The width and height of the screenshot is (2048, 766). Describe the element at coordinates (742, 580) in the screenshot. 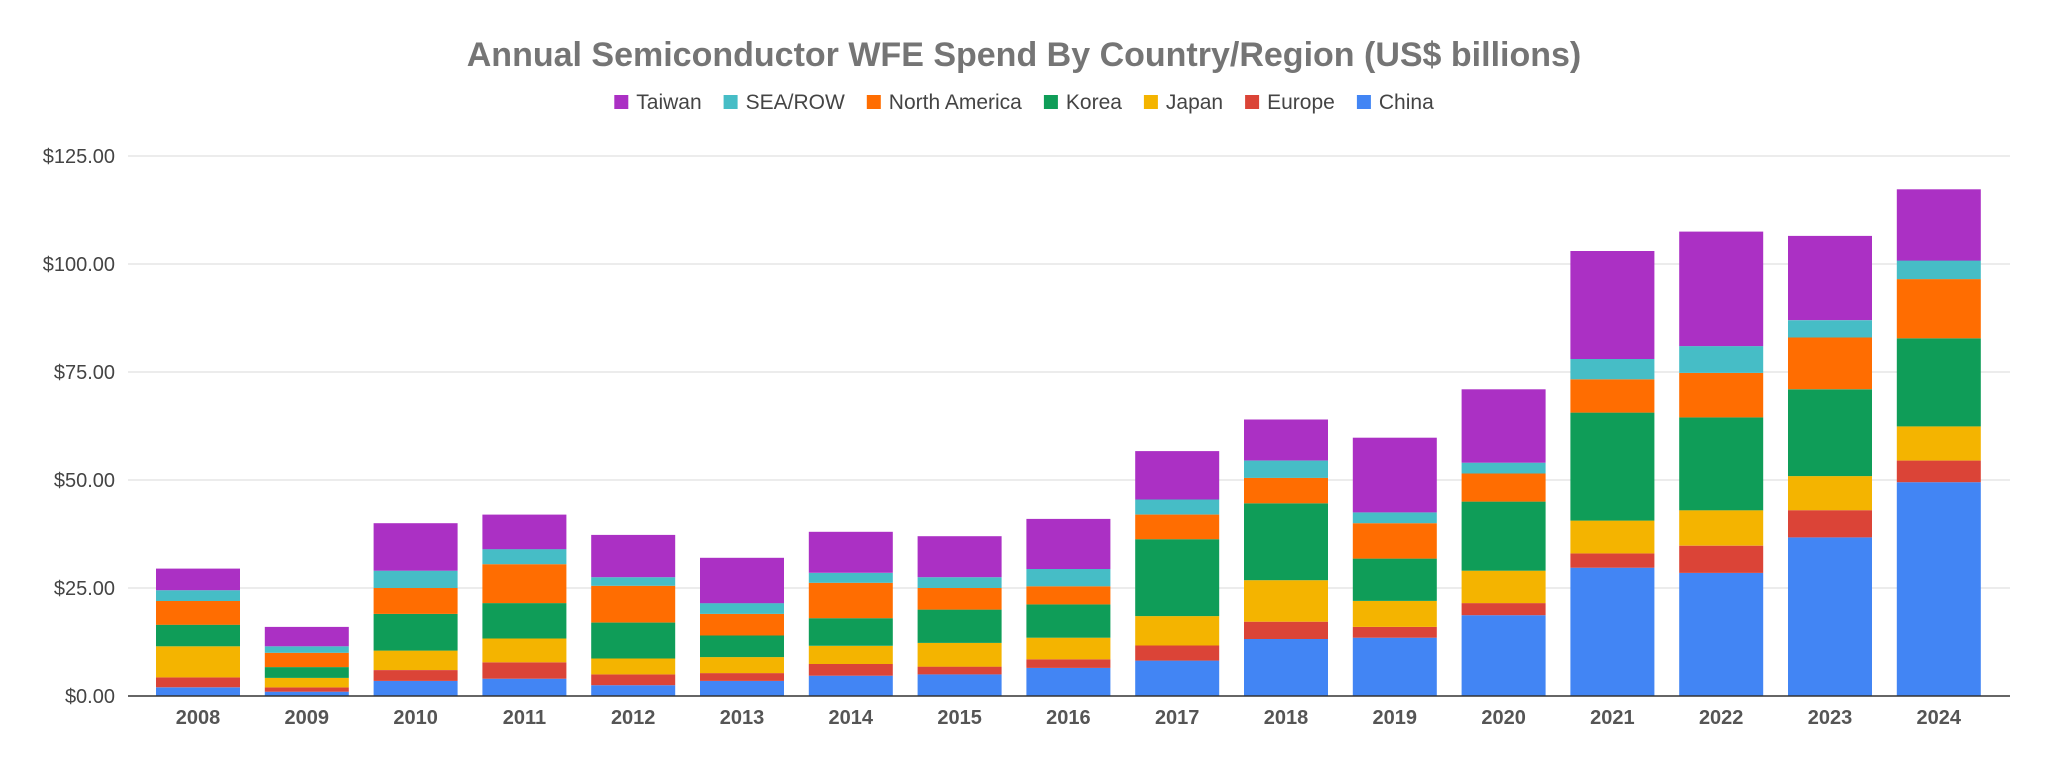

I see `bar-segment-taiwan-2013` at that location.